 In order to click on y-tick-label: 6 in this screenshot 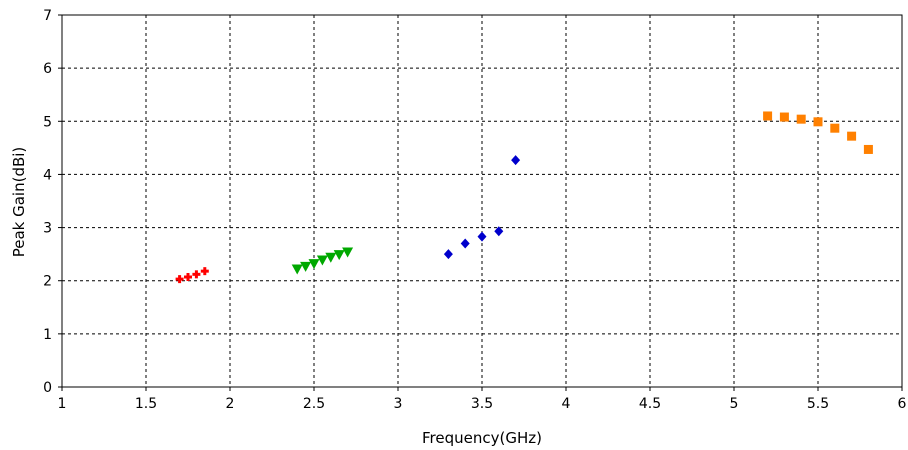, I will do `click(47, 69)`.